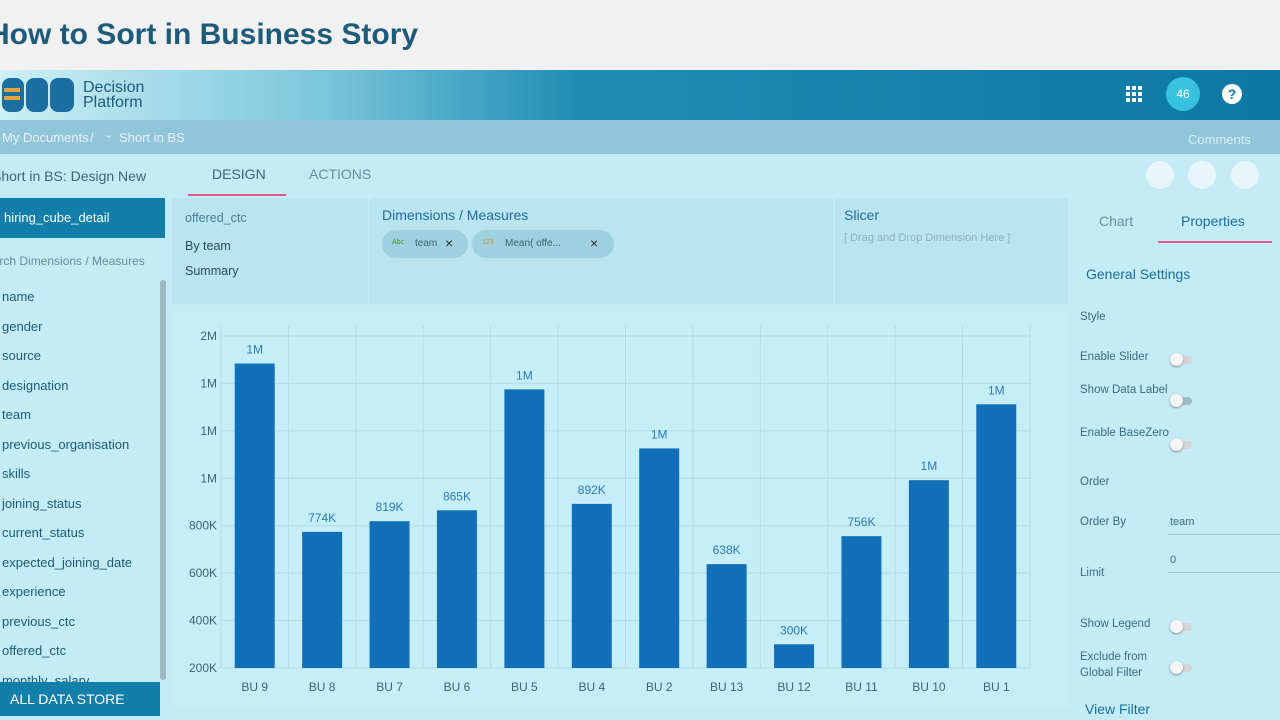  Describe the element at coordinates (457, 687) in the screenshot. I see `x-tick-label: BU 6` at that location.